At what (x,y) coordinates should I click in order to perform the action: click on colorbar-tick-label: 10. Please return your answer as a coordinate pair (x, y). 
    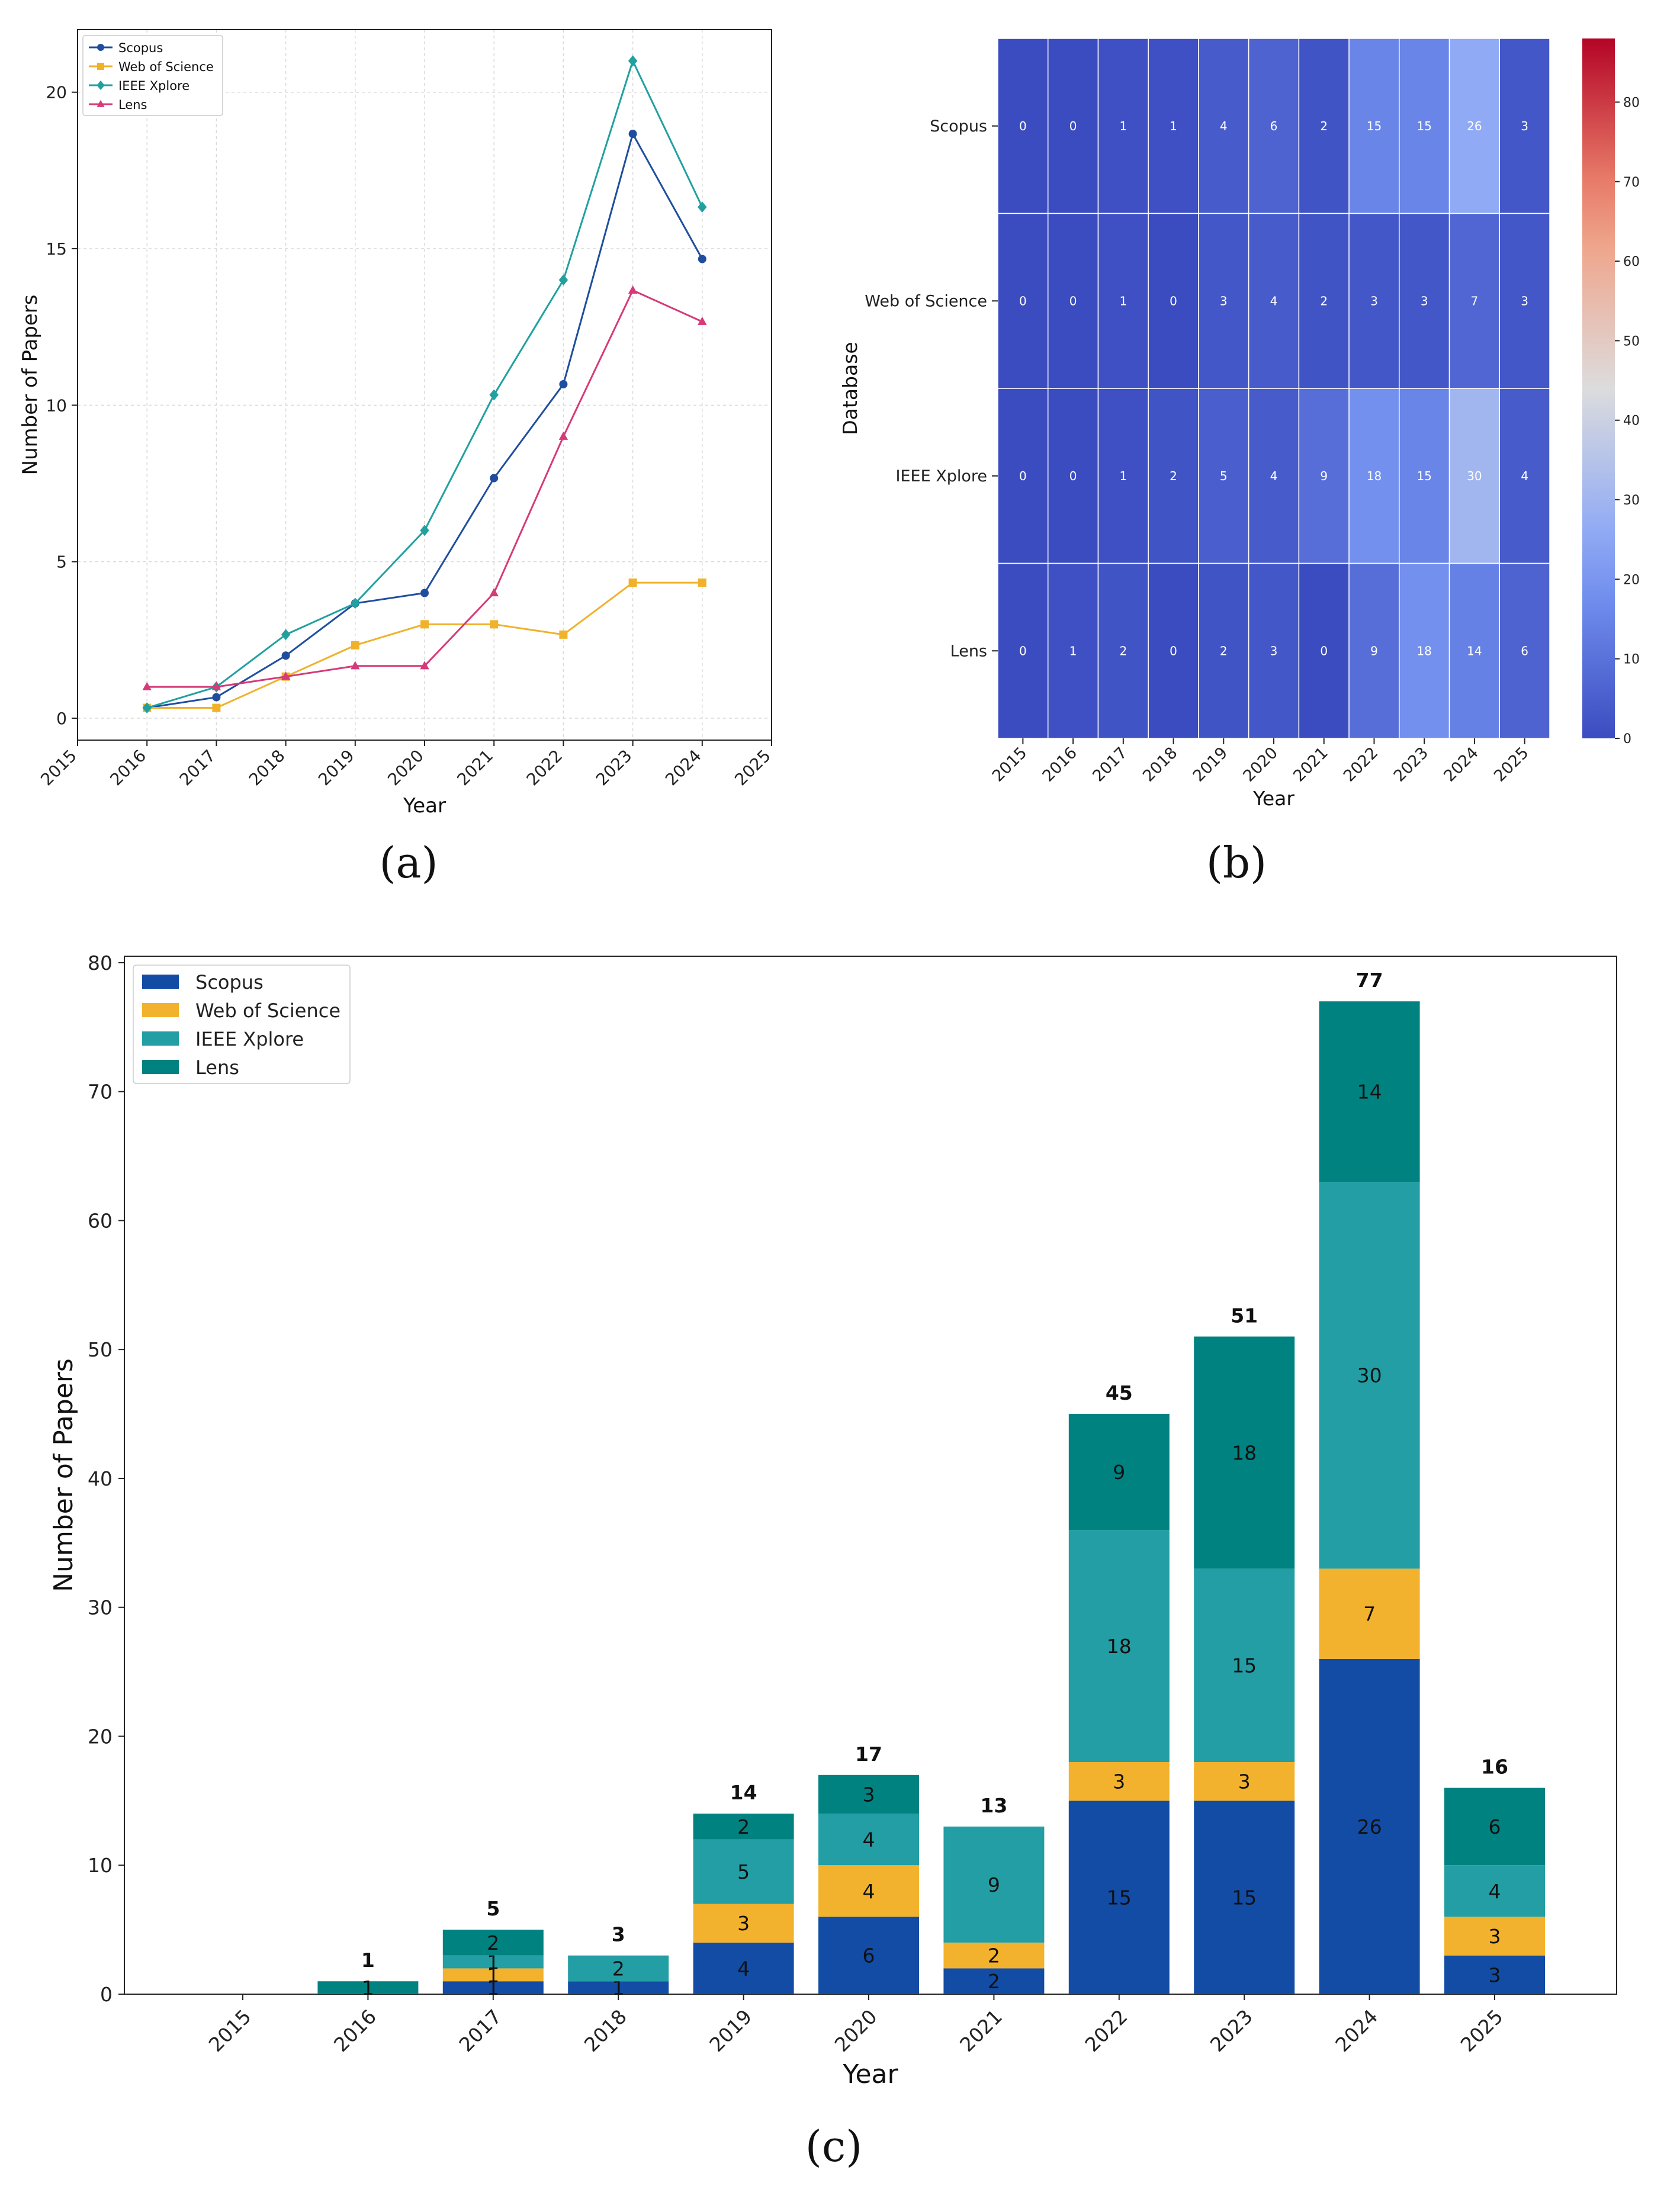
    Looking at the image, I should click on (1631, 660).